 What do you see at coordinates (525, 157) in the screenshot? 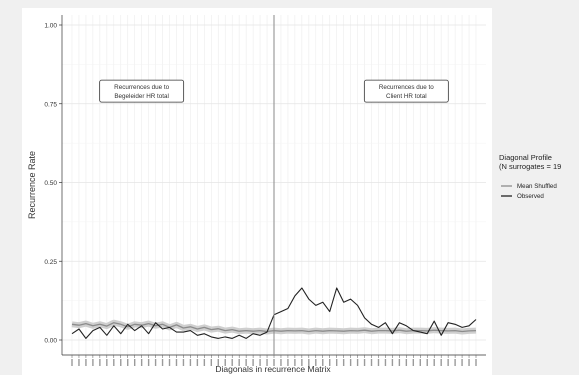
I see `legend-title: Diagonal Profile` at bounding box center [525, 157].